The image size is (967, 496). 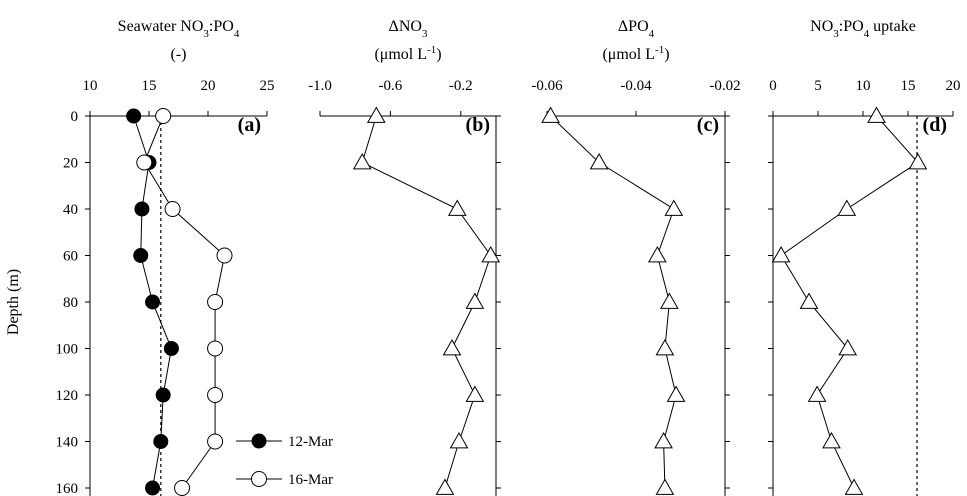 What do you see at coordinates (90, 86) in the screenshot?
I see `panel-a-x-tick-label: 10` at bounding box center [90, 86].